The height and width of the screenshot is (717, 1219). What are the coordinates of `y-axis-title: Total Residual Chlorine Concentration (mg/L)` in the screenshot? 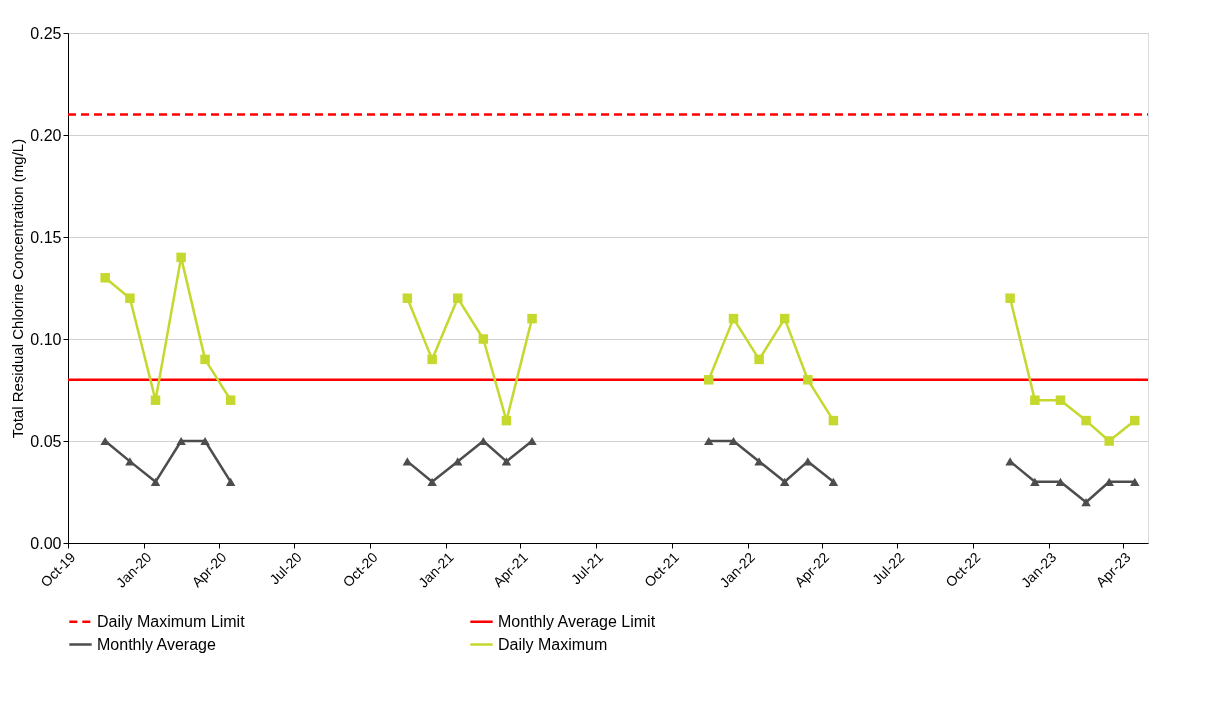 It's located at (18, 288).